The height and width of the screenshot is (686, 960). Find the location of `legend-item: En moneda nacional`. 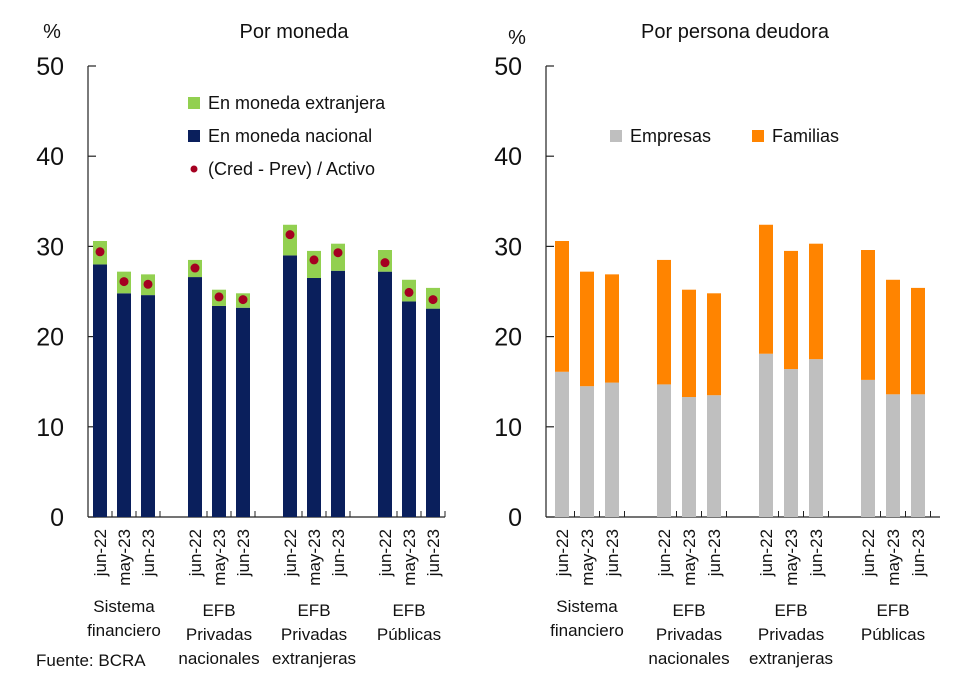

legend-item: En moneda nacional is located at coordinates (280, 136).